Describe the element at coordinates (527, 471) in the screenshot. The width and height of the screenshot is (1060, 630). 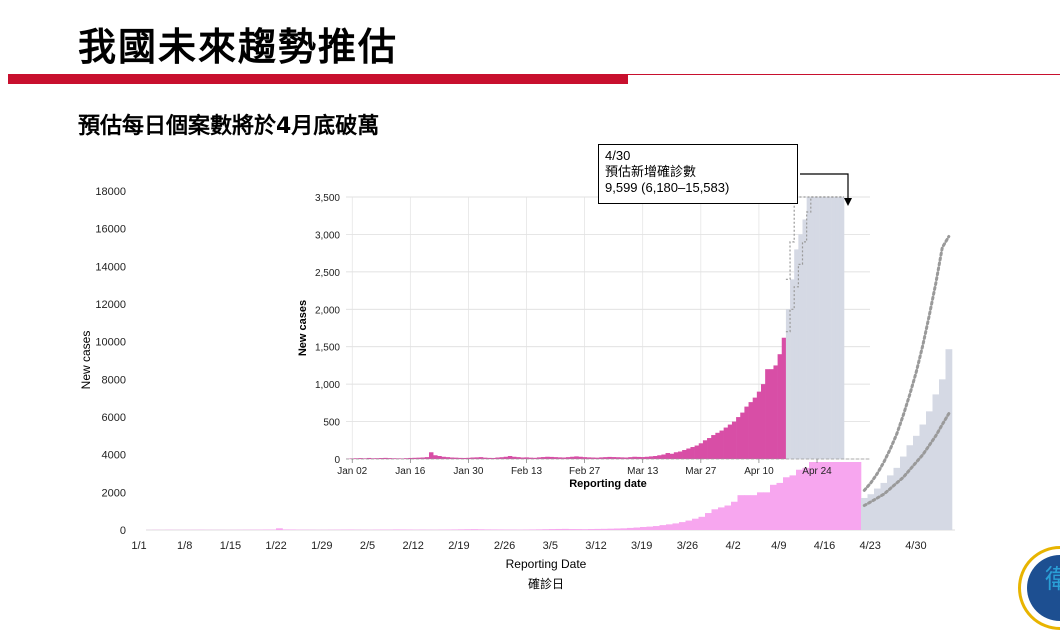
I see `inset-x-tick-label: Feb 13` at that location.